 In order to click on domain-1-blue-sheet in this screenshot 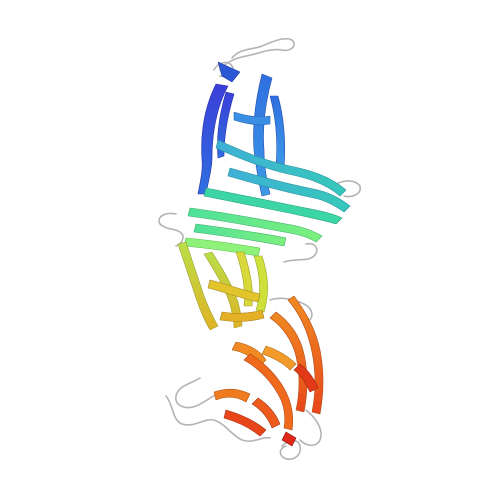, I will do `click(241, 129)`.